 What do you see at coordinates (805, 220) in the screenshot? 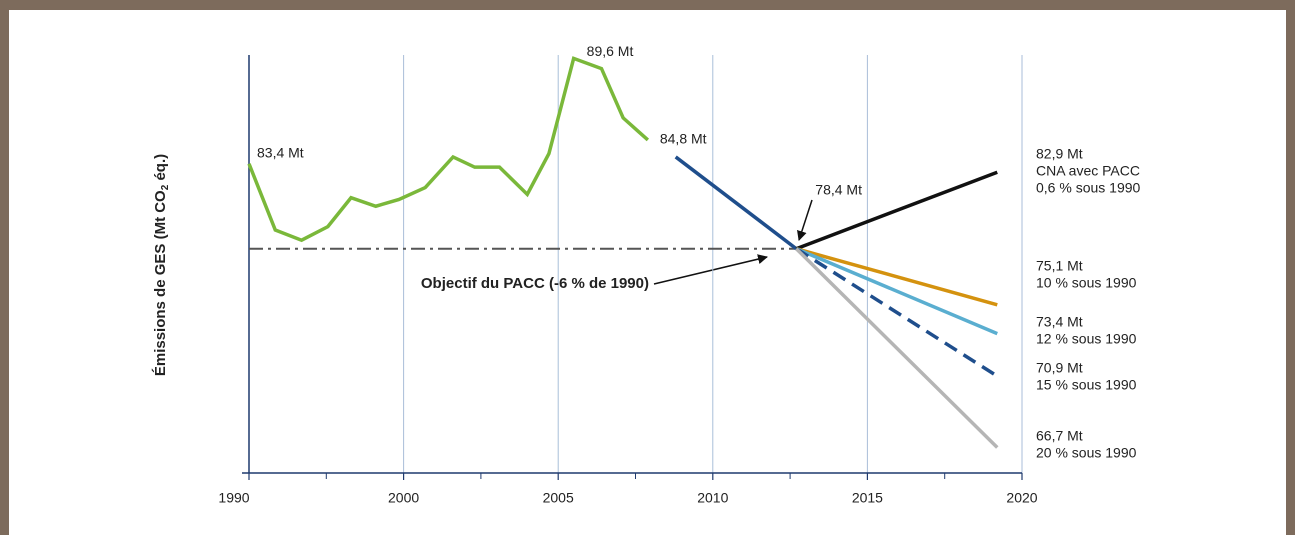
I see `value-arrow` at bounding box center [805, 220].